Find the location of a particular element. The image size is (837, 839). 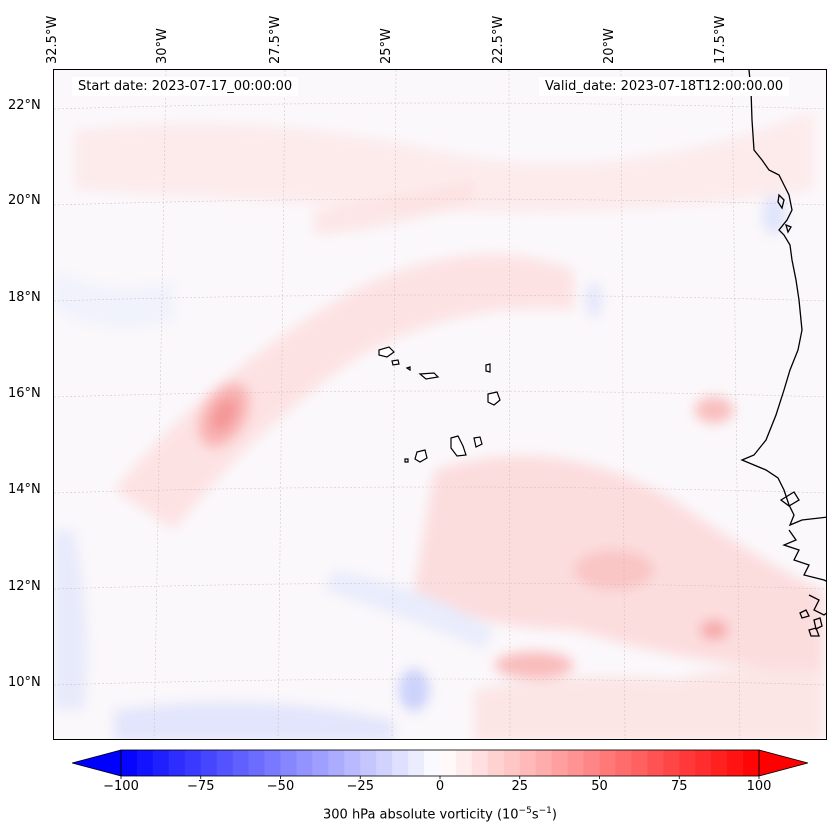

colorbar-tick-label: 25 is located at coordinates (520, 786).